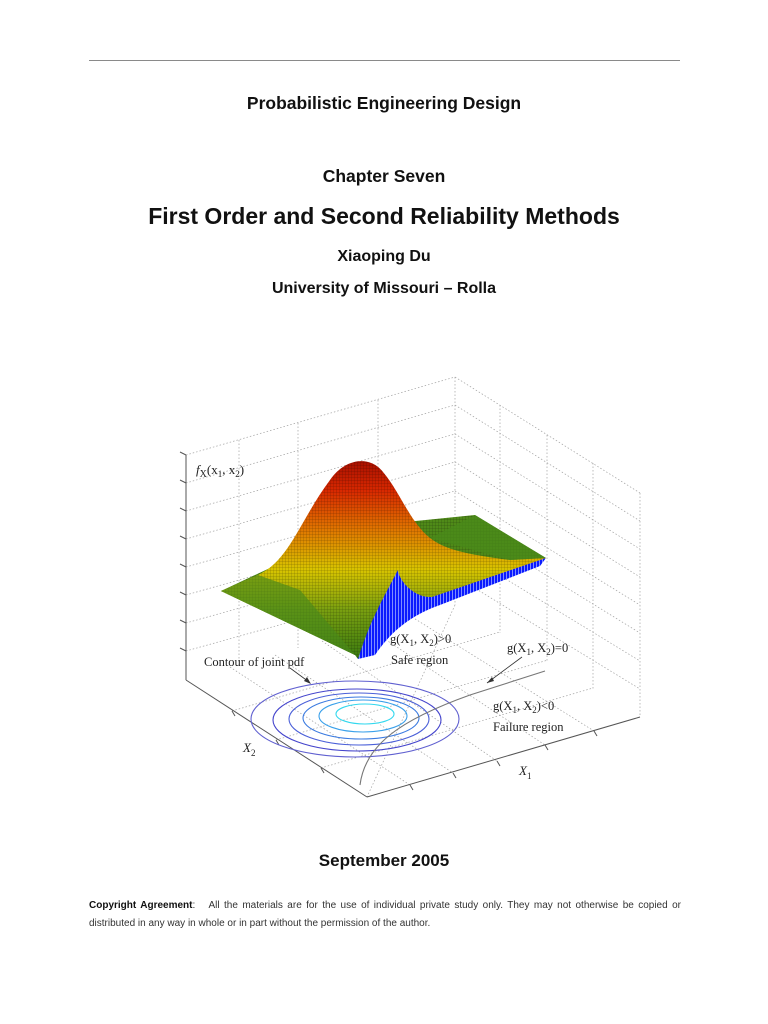  I want to click on failure-expression: g(X1, X2)<0, so click(523, 707).